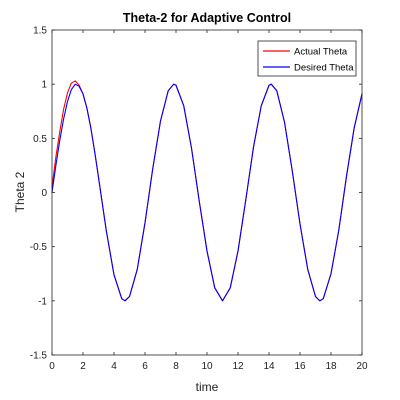 This screenshot has height=400, width=400. Describe the element at coordinates (269, 366) in the screenshot. I see `x-tick-label: 14` at that location.